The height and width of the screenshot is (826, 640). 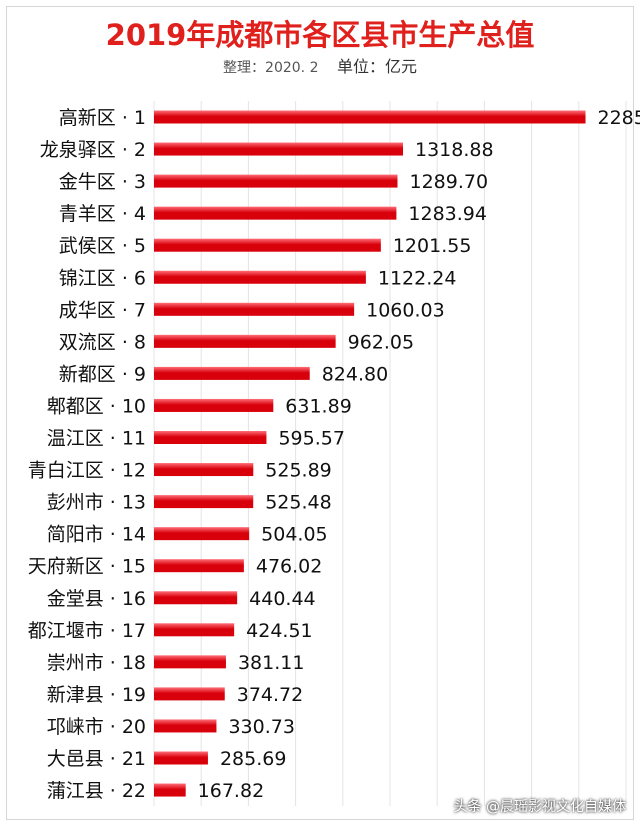 What do you see at coordinates (320, 35) in the screenshot?
I see `chart-title: 2019年成都市各区县市生产总值` at bounding box center [320, 35].